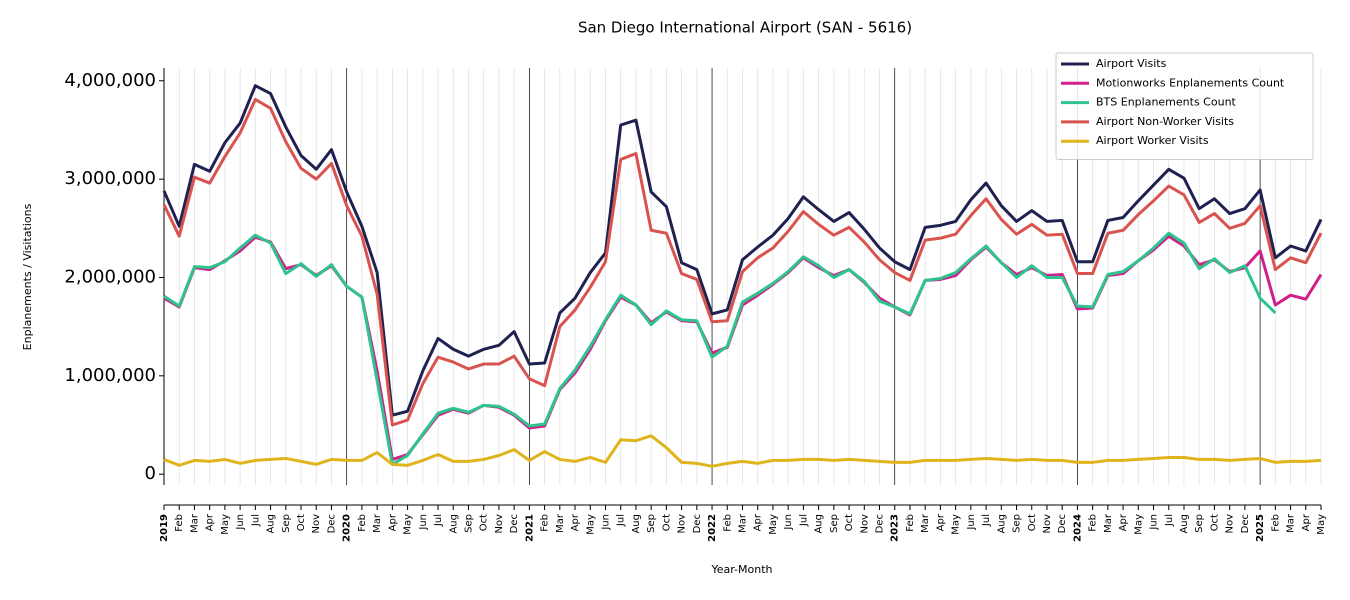 The height and width of the screenshot is (600, 1350). What do you see at coordinates (895, 528) in the screenshot?
I see `x-tick-label: 2023` at bounding box center [895, 528].